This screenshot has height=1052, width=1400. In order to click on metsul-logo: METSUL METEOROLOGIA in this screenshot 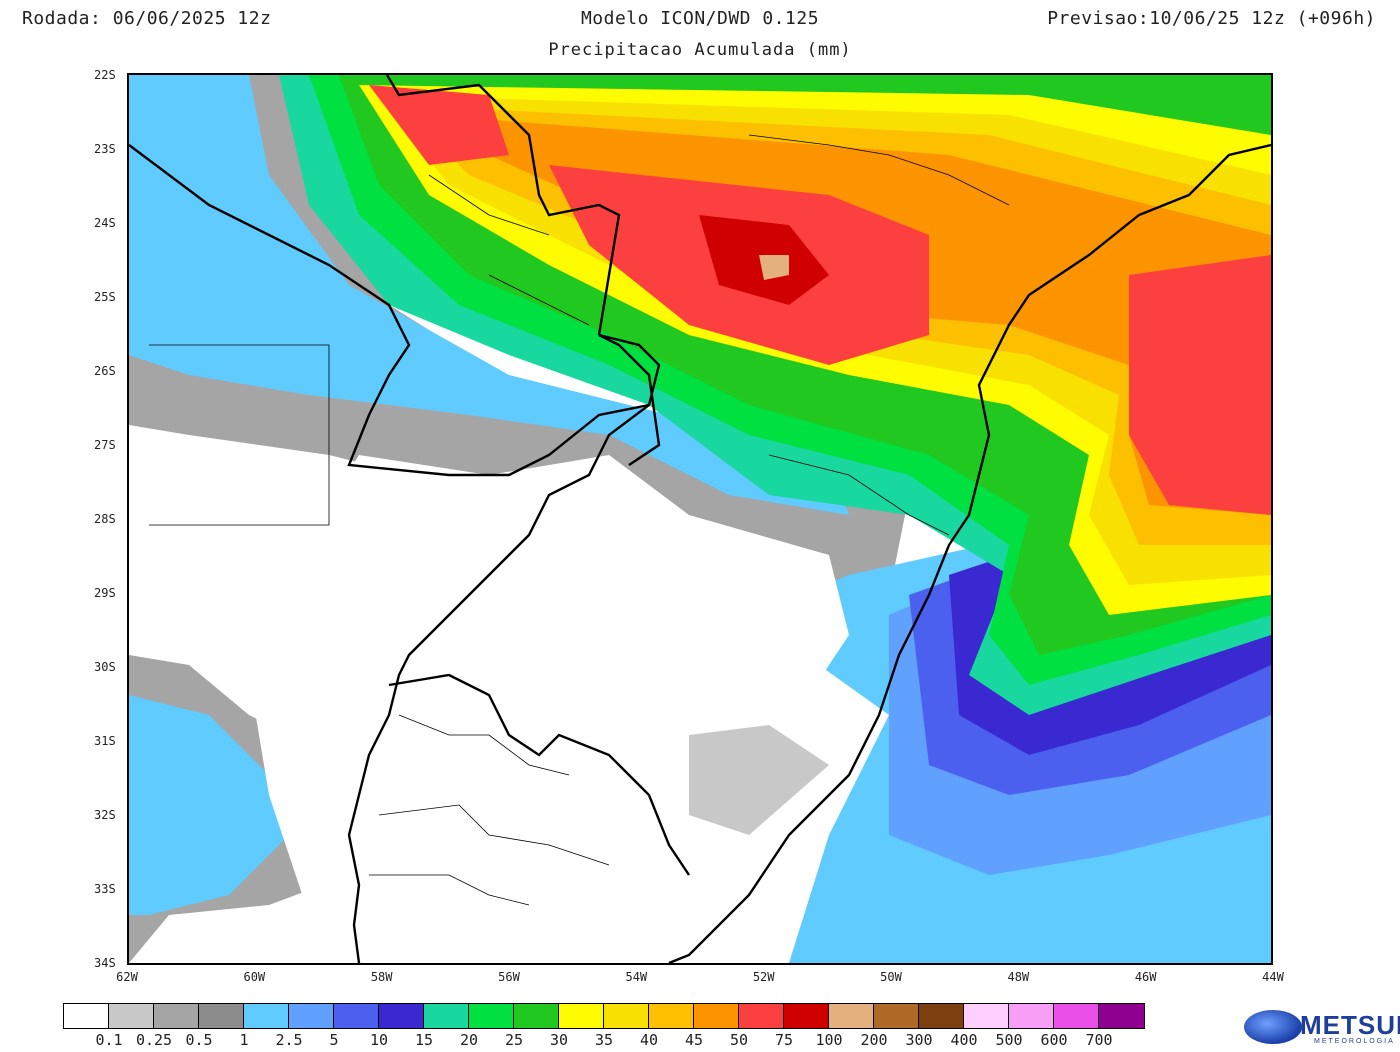, I will do `click(1318, 1028)`.